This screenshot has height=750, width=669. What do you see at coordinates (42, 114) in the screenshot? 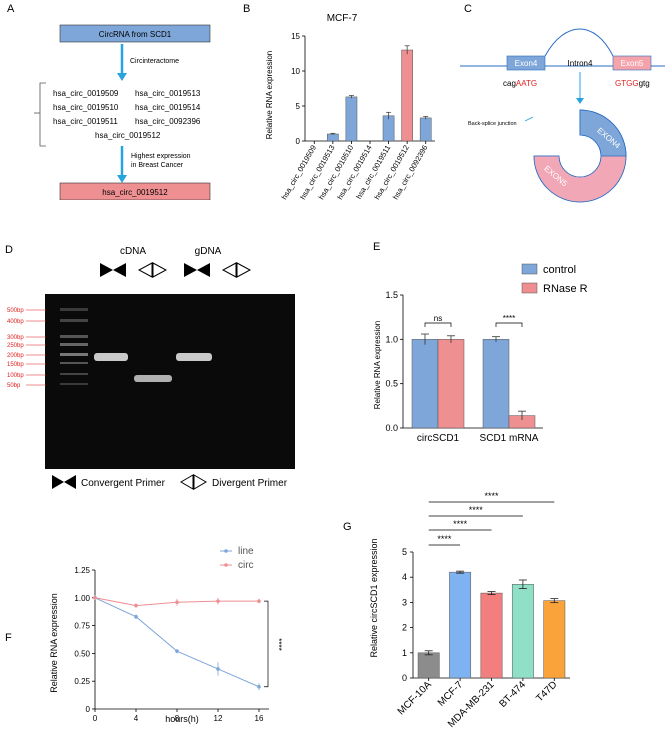
I see `list-bracket` at bounding box center [42, 114].